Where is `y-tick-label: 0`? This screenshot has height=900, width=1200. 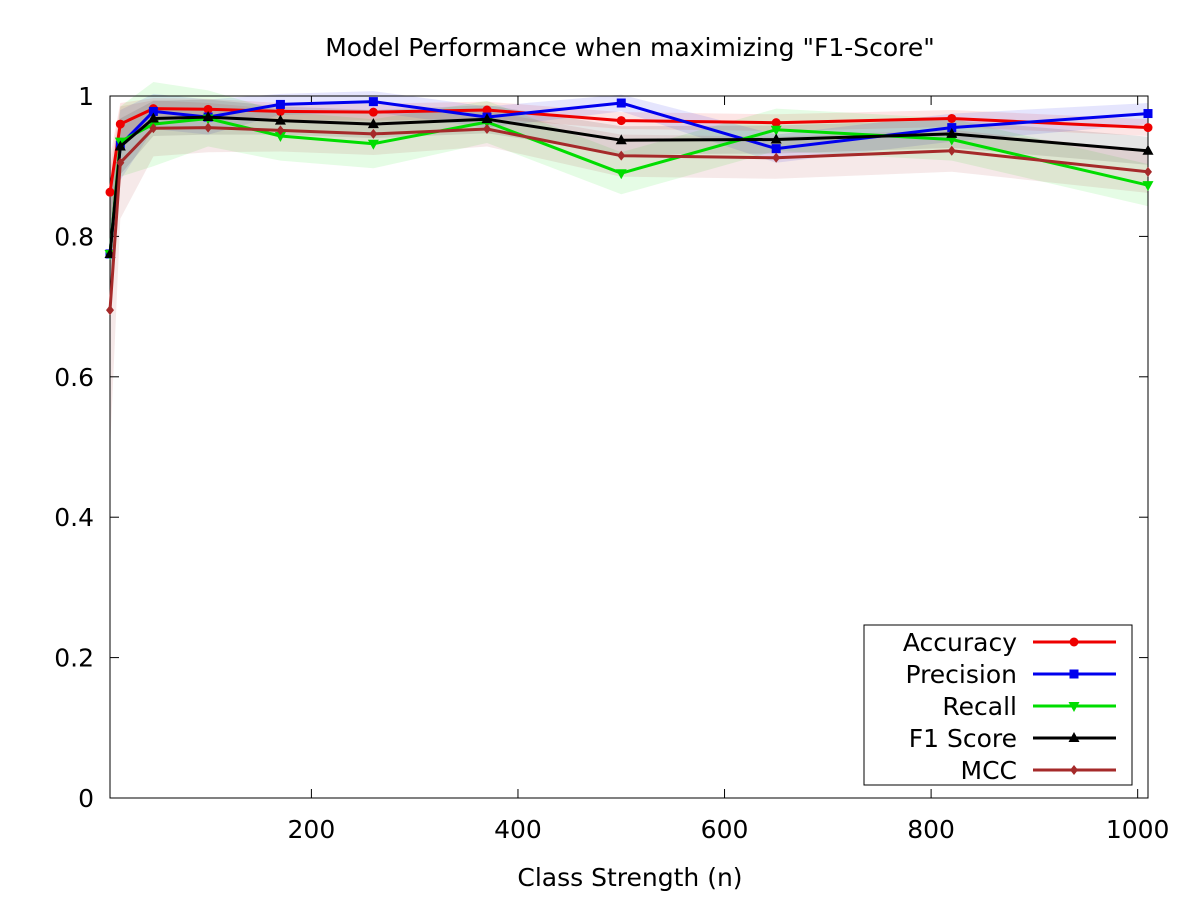
y-tick-label: 0 is located at coordinates (86, 798).